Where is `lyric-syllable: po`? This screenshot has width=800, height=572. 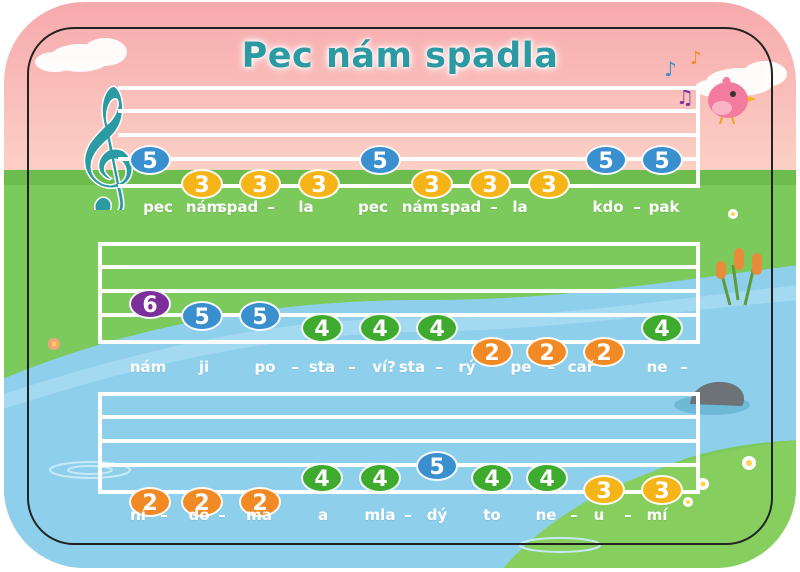
lyric-syllable: po is located at coordinates (265, 367).